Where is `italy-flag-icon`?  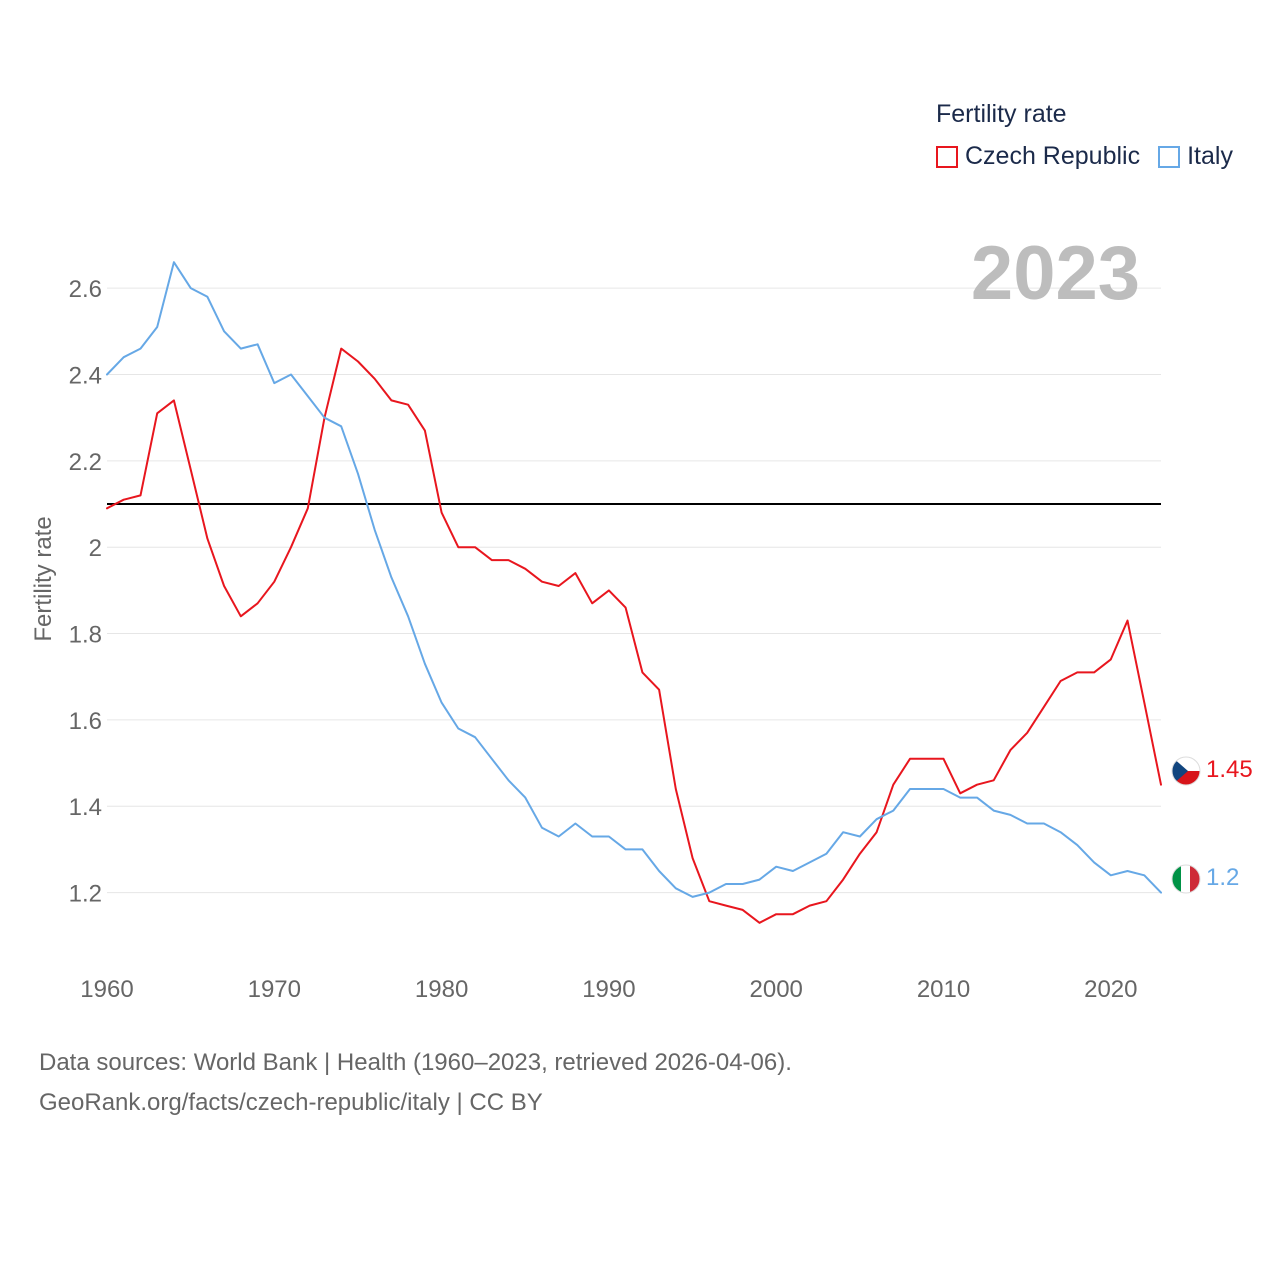
italy-flag-icon is located at coordinates (1186, 879).